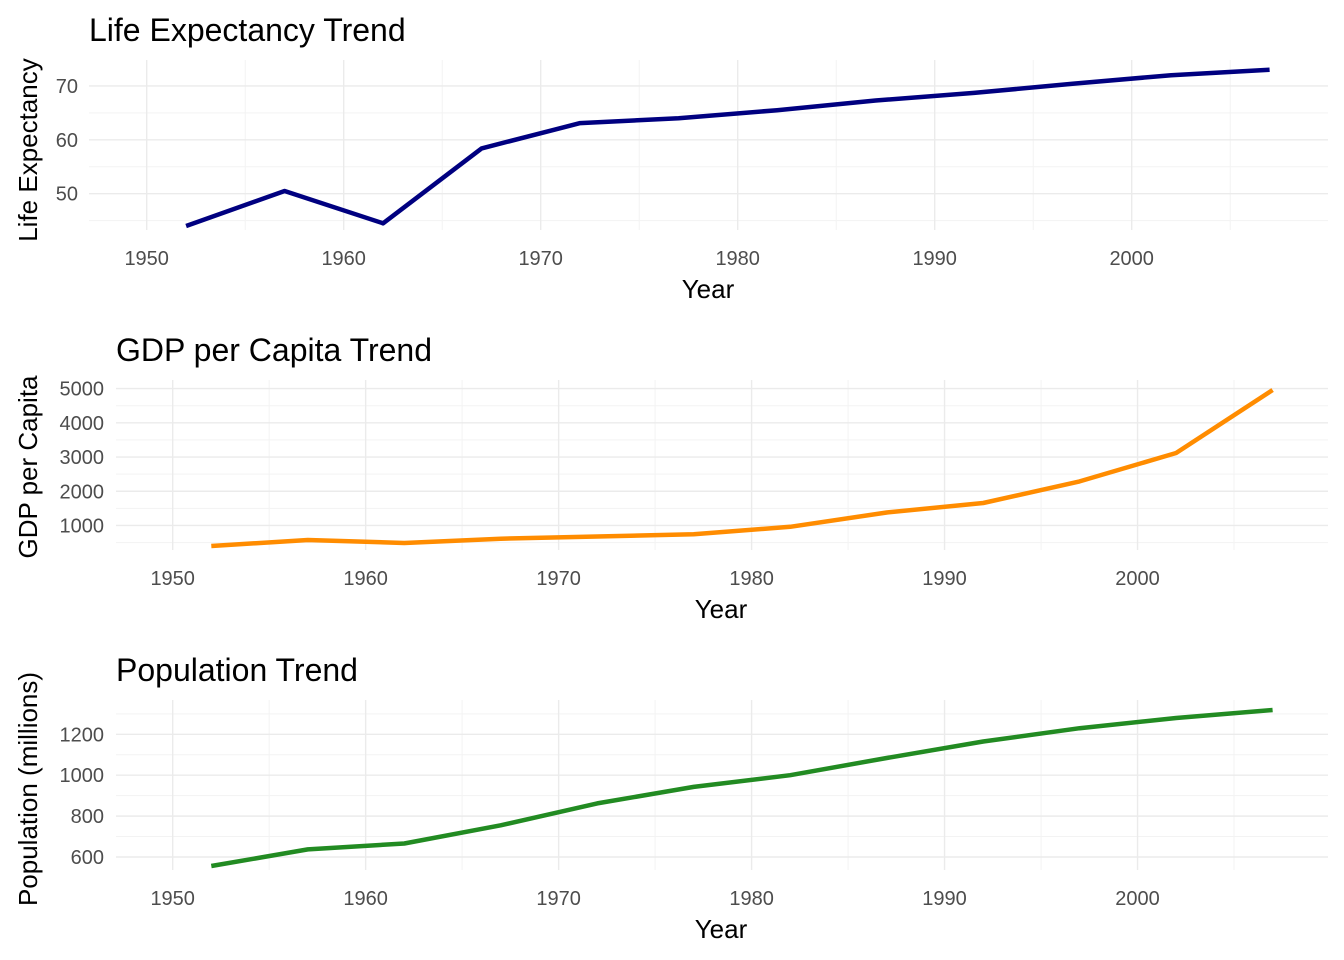 This screenshot has height=960, width=1344. Describe the element at coordinates (1137, 579) in the screenshot. I see `gdp-per-capita-x-tick-label: 2000` at that location.